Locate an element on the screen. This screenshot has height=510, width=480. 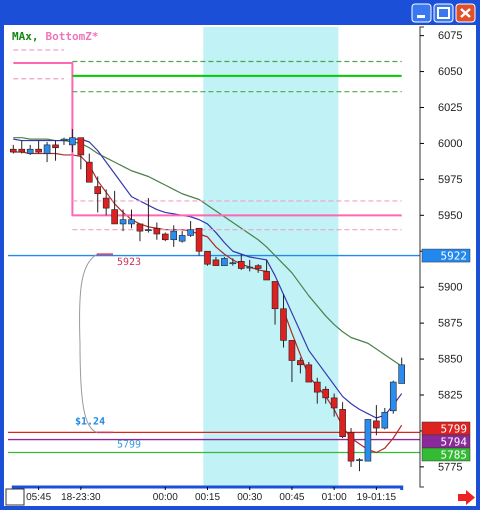
ref-line-label: 5794 is located at coordinates (454, 441).